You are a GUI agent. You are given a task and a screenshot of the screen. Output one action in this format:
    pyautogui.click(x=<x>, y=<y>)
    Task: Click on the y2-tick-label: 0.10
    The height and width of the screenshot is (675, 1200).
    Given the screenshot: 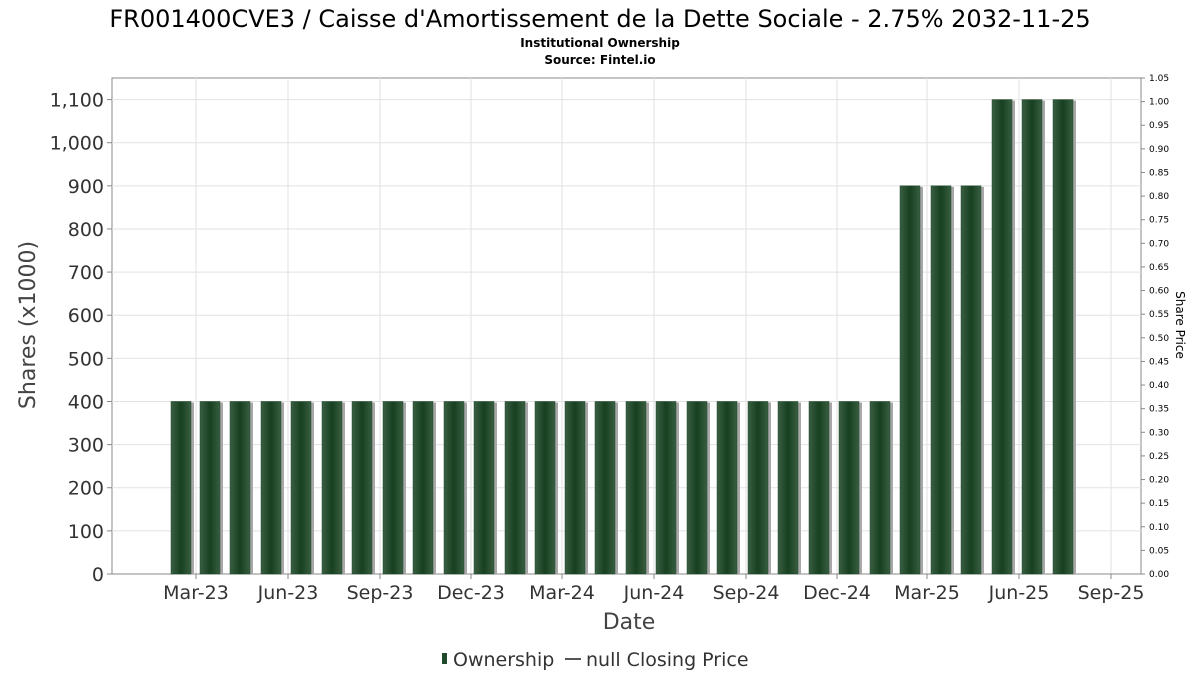 What is the action you would take?
    pyautogui.click(x=1159, y=528)
    